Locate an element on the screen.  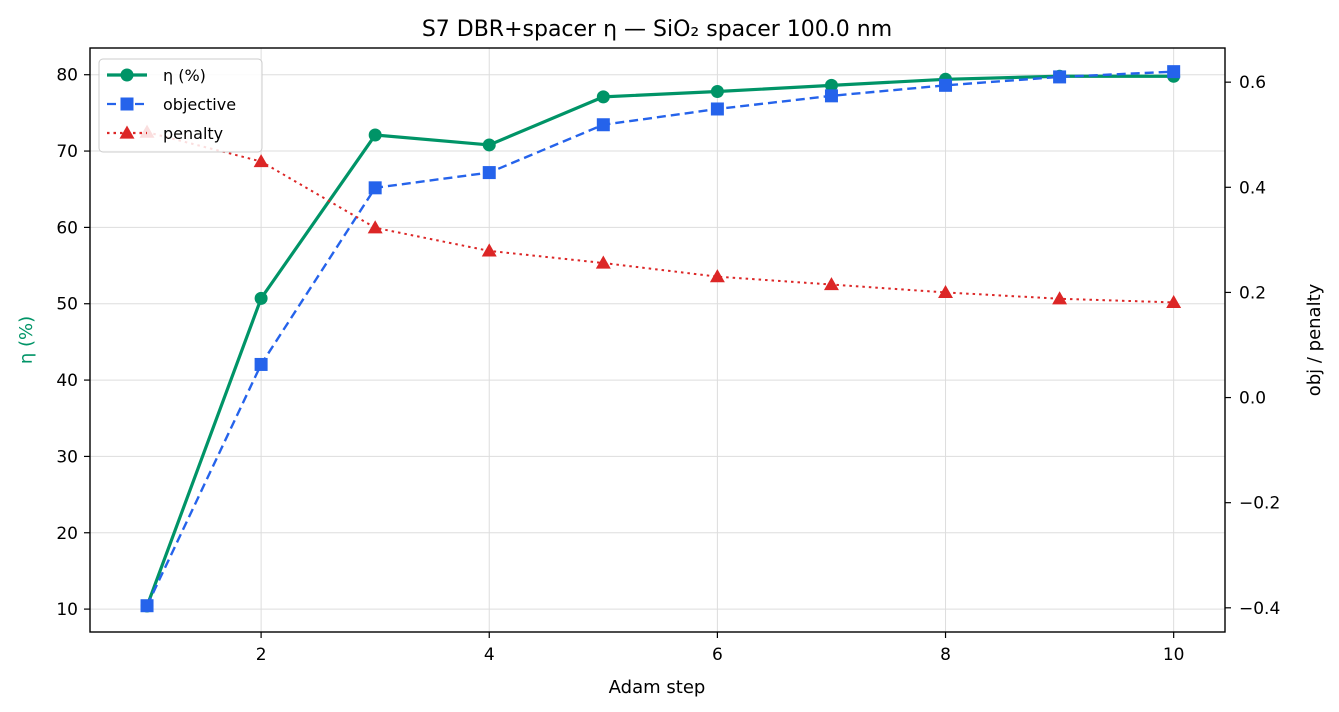
y-right-tick-label: 0.4 is located at coordinates (1252, 188).